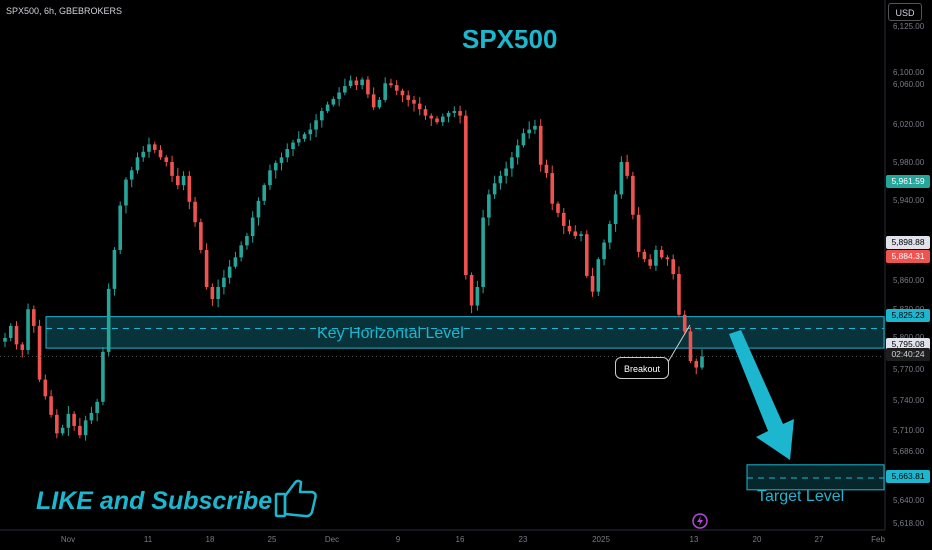 Image resolution: width=932 pixels, height=550 pixels. What do you see at coordinates (905, 12) in the screenshot?
I see `currency-button: USD` at bounding box center [905, 12].